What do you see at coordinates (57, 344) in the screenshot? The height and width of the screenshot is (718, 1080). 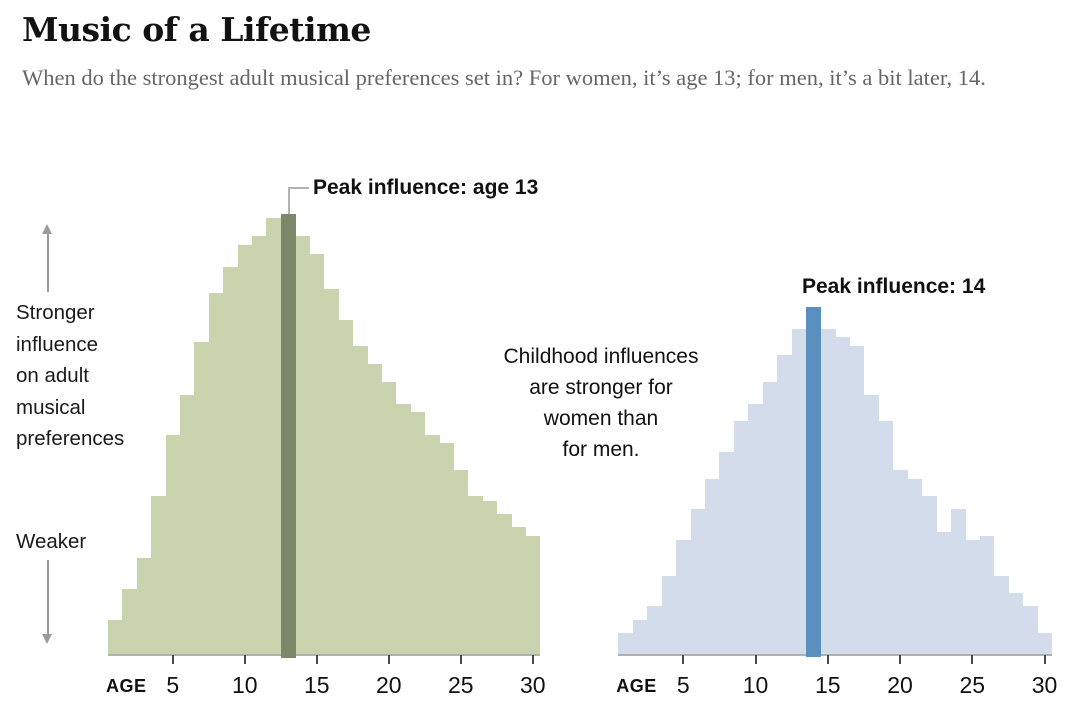 I see `text-line: influence` at bounding box center [57, 344].